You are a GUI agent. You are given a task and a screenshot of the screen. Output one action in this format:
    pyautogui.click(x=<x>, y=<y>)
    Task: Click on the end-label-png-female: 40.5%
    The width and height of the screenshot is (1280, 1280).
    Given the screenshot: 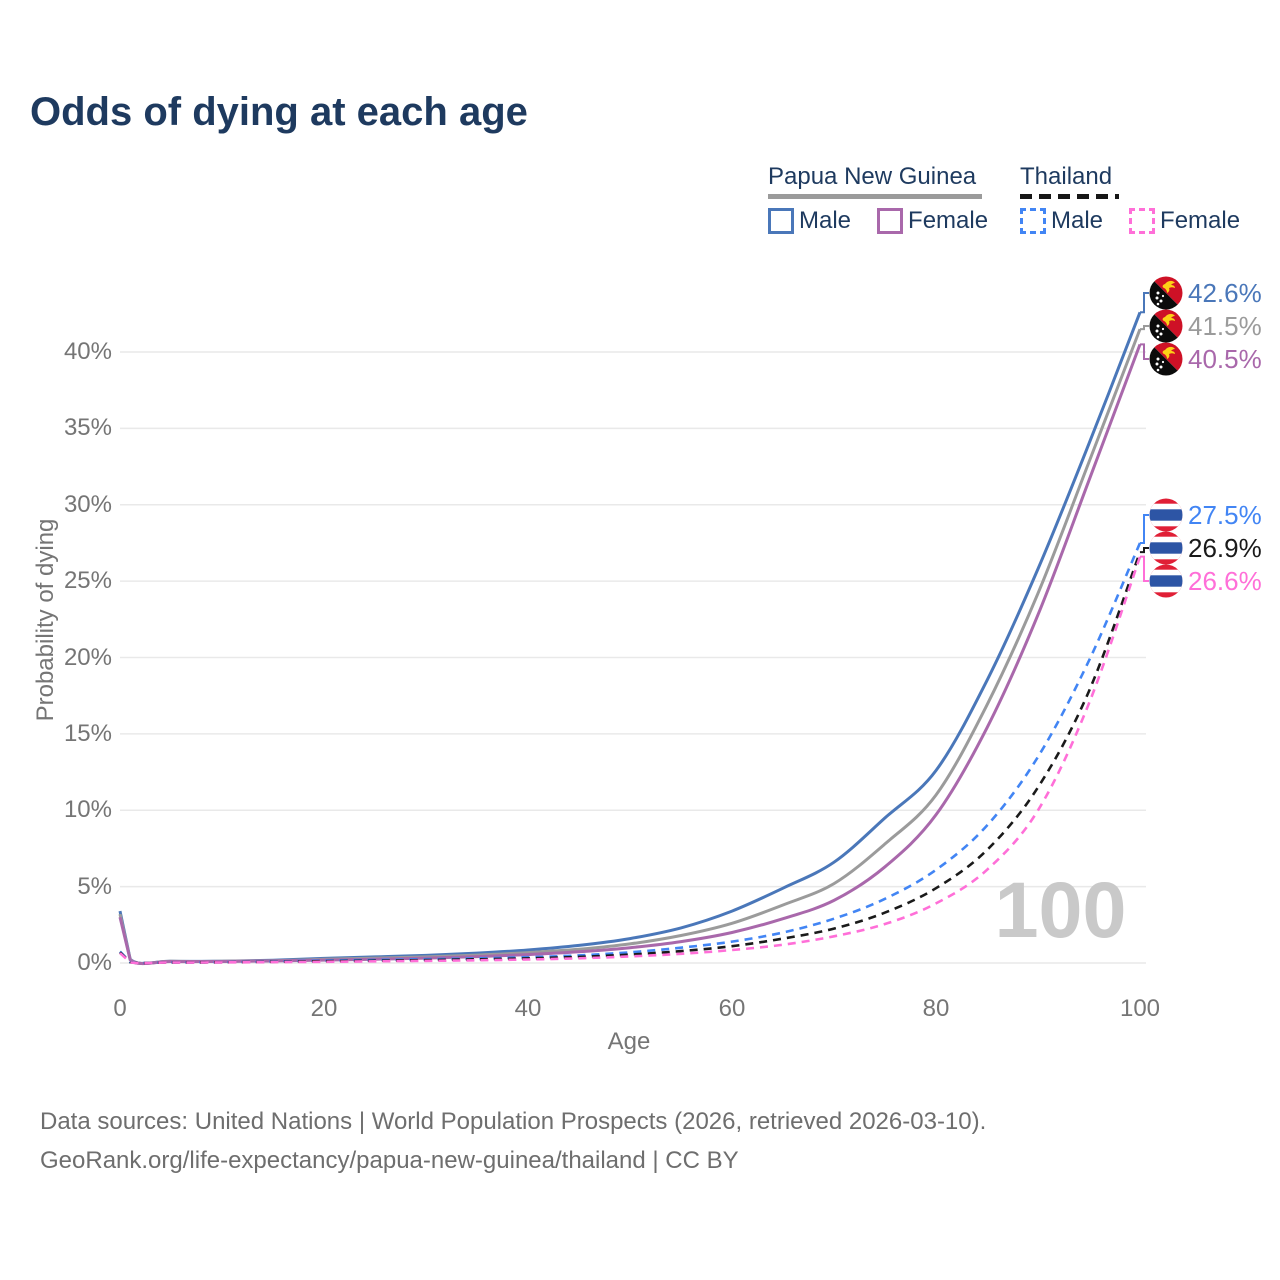 What is the action you would take?
    pyautogui.click(x=1205, y=359)
    